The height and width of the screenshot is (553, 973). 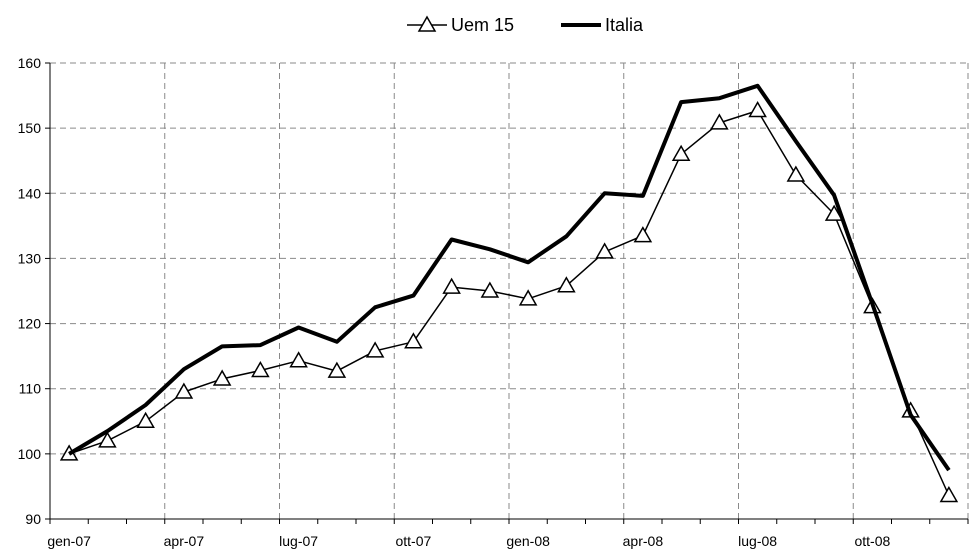 I want to click on x-tick-label: ott-08, so click(x=872, y=541).